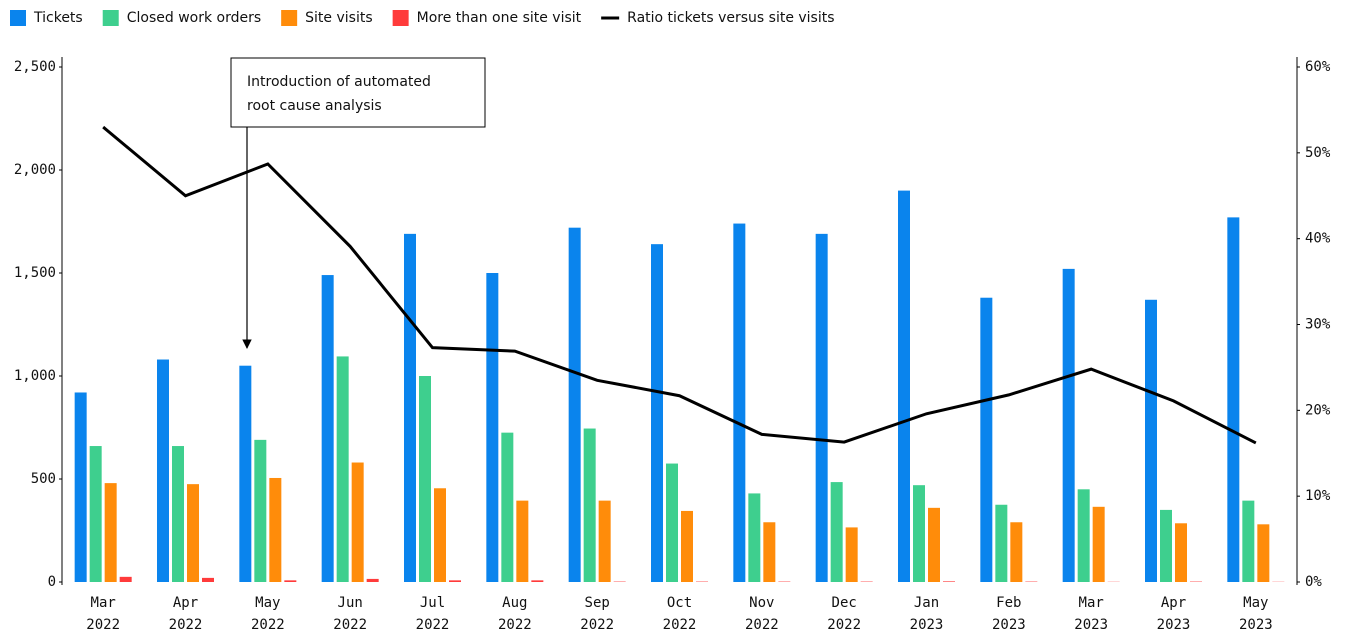 This screenshot has width=1360, height=637. Describe the element at coordinates (432, 603) in the screenshot. I see `x-tick-label: Jul` at that location.